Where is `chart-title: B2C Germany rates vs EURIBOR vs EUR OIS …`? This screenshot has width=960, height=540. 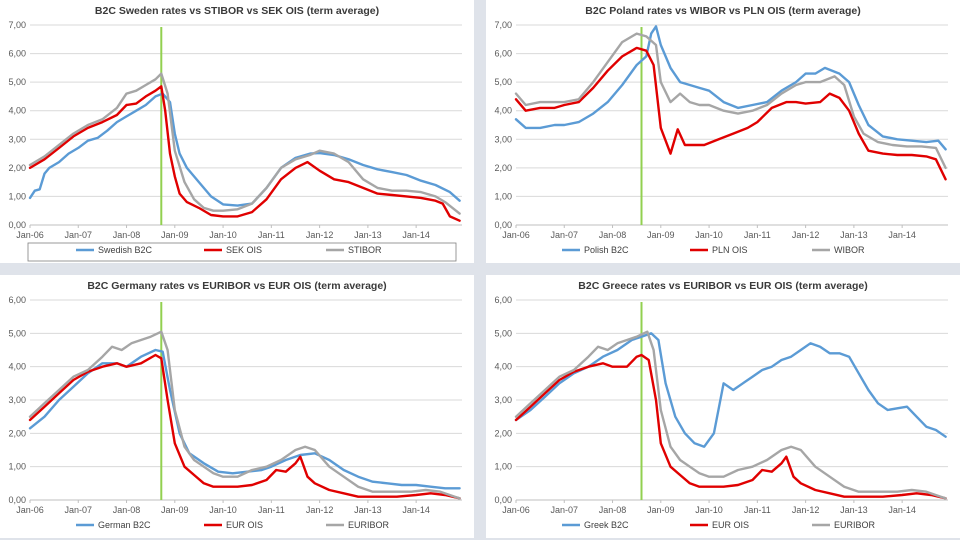
chart-title: B2C Germany rates vs EURIBOR vs EUR OIS … is located at coordinates (236, 286).